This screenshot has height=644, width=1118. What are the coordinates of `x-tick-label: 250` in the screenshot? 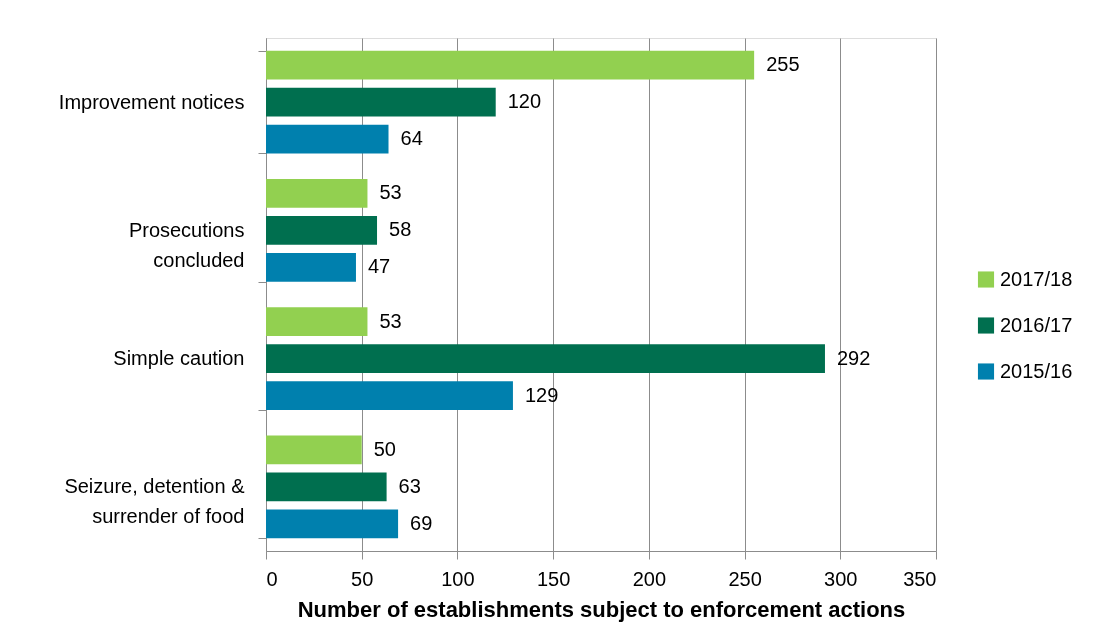 It's located at (745, 578).